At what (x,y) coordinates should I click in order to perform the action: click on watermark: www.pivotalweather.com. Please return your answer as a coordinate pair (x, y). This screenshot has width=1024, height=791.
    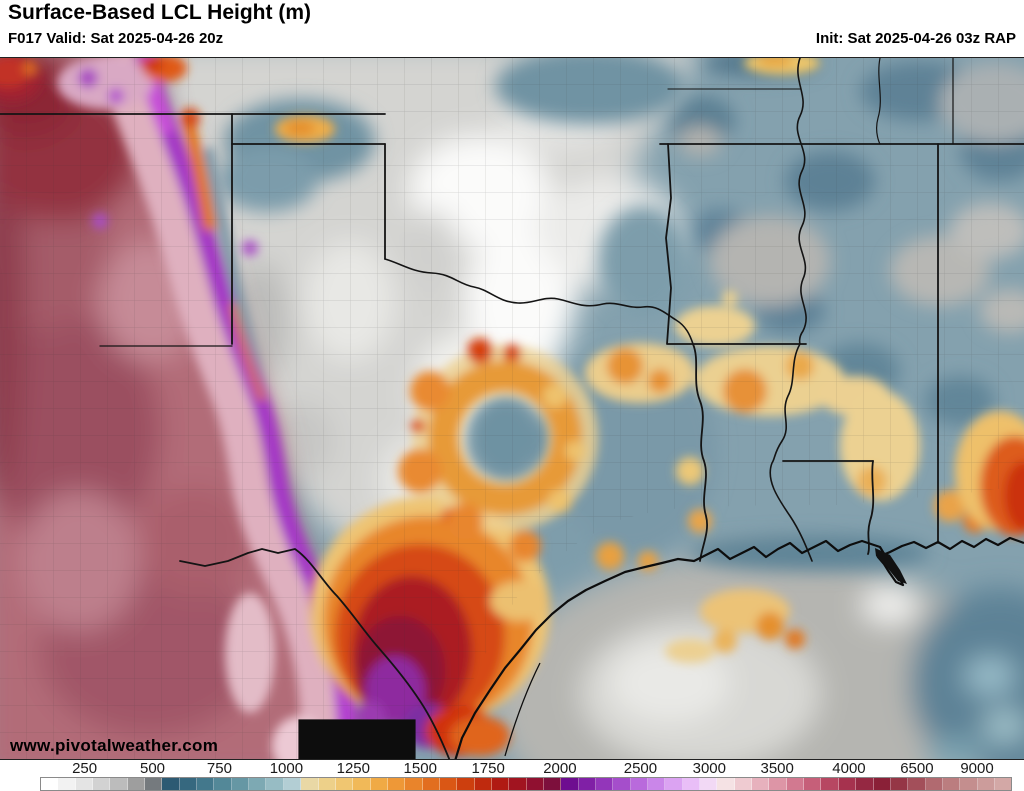
    Looking at the image, I should click on (114, 745).